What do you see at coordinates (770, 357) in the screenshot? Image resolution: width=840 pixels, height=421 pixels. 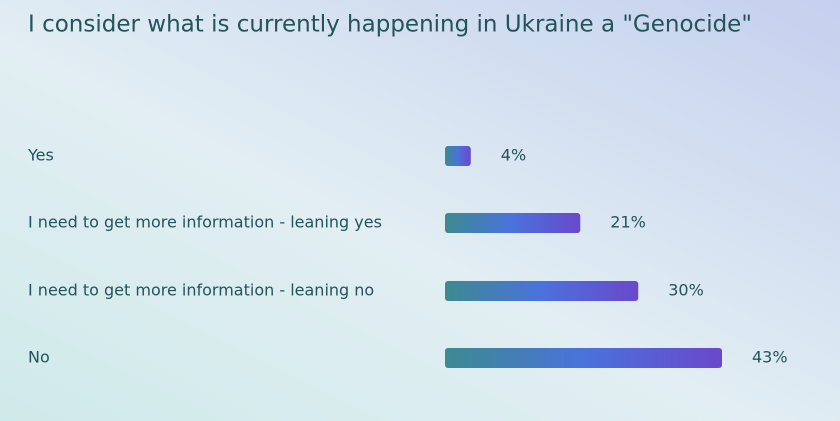 I see `value-label: 43%` at bounding box center [770, 357].